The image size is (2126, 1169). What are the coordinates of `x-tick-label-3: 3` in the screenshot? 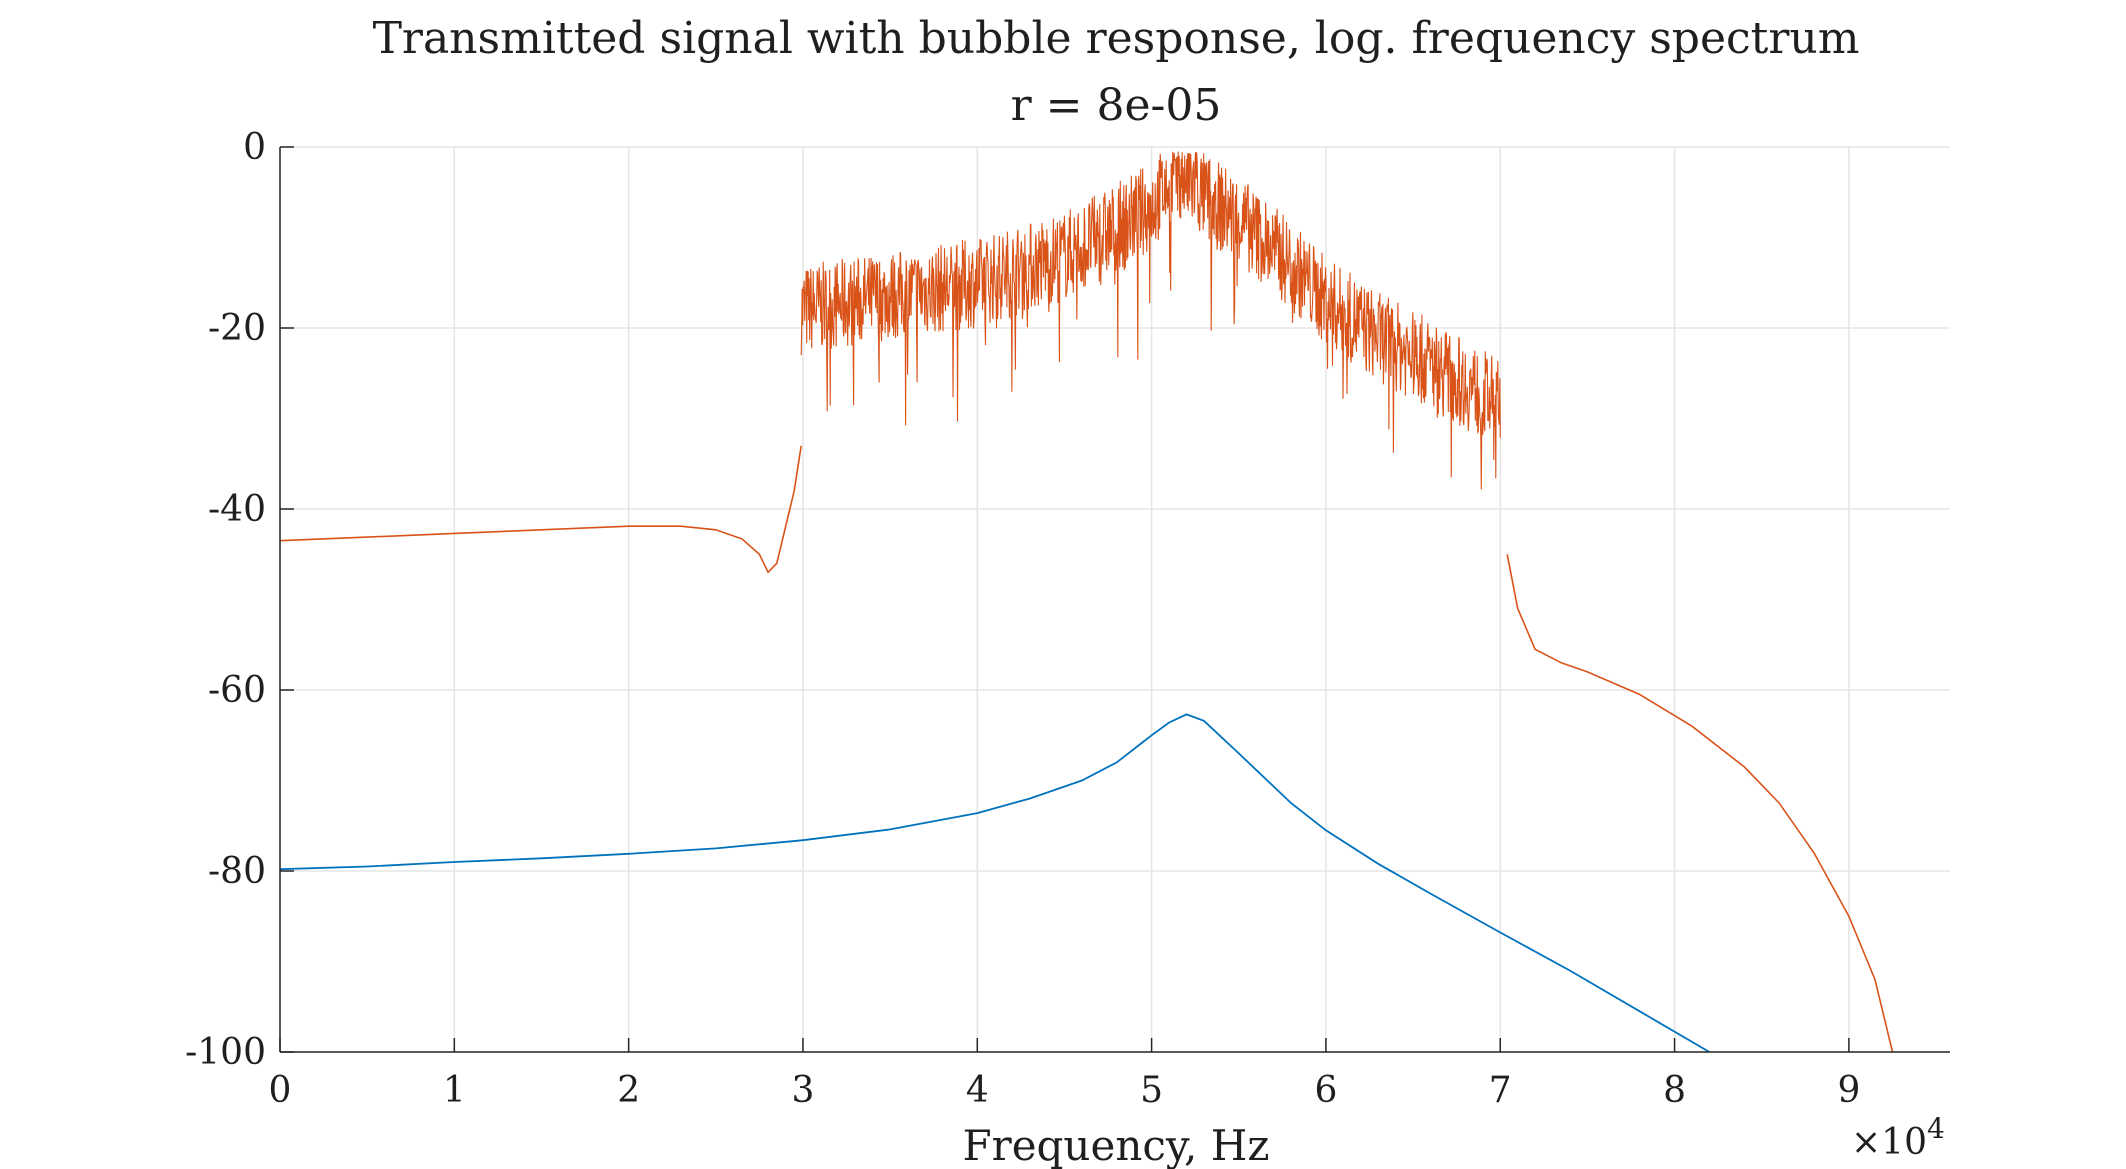 It's located at (803, 1090).